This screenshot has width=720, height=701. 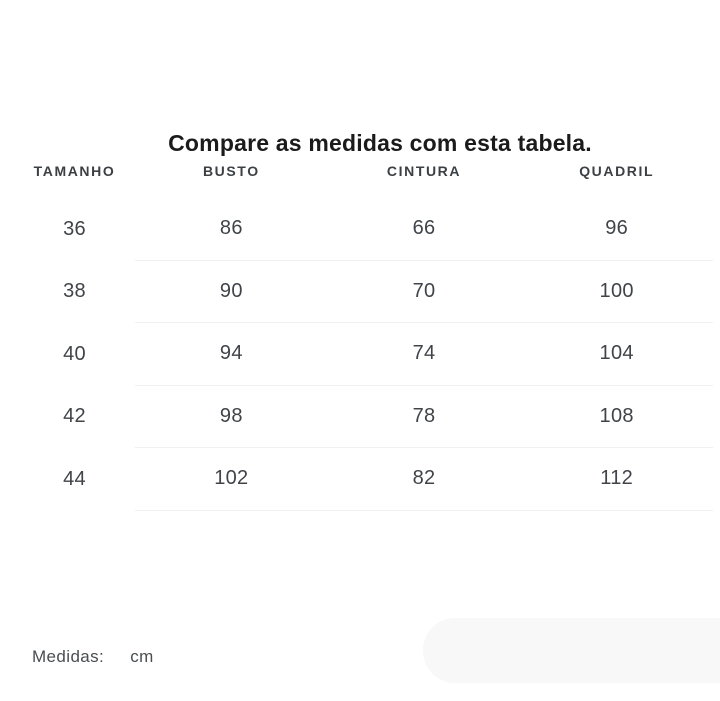 I want to click on cintura-cell: 74, so click(x=424, y=353).